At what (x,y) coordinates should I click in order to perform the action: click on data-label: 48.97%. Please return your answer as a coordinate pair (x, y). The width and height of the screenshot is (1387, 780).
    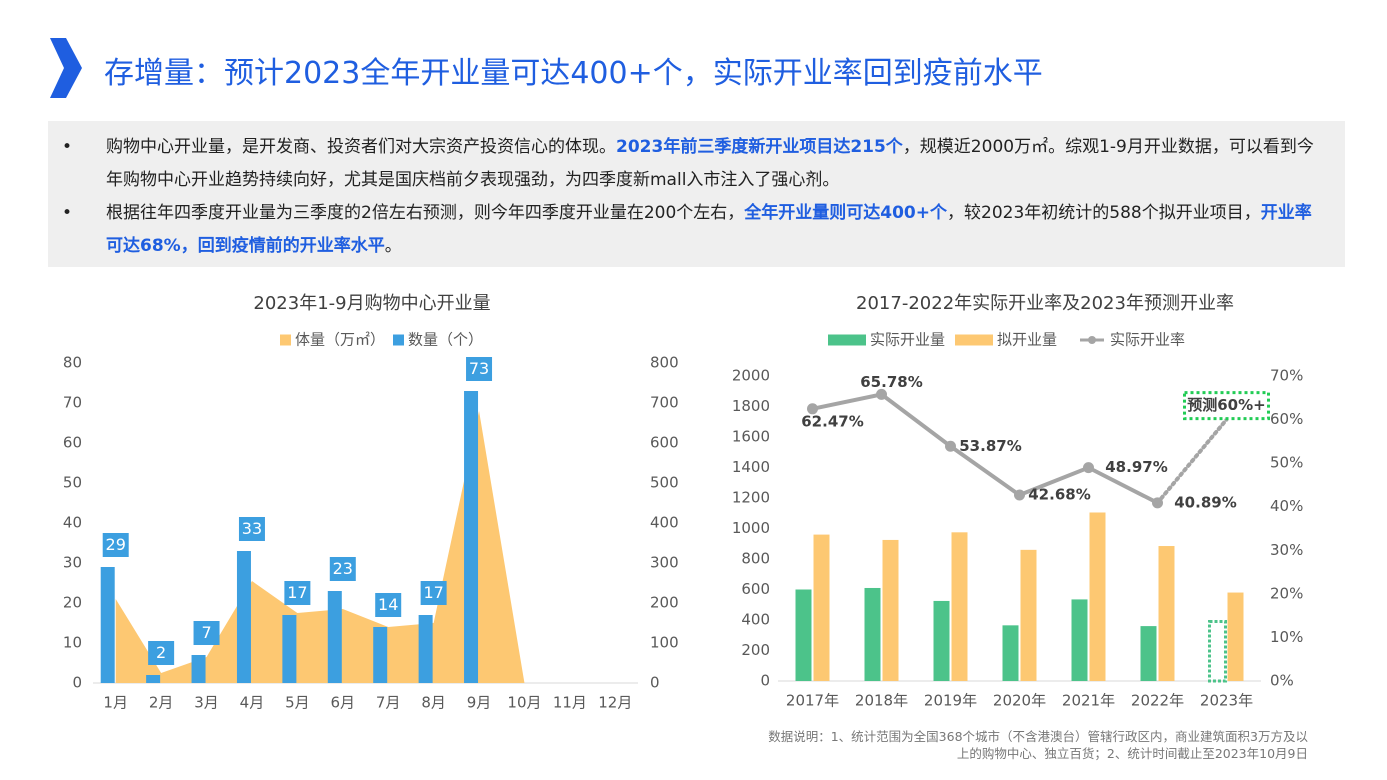
    Looking at the image, I should click on (1136, 467).